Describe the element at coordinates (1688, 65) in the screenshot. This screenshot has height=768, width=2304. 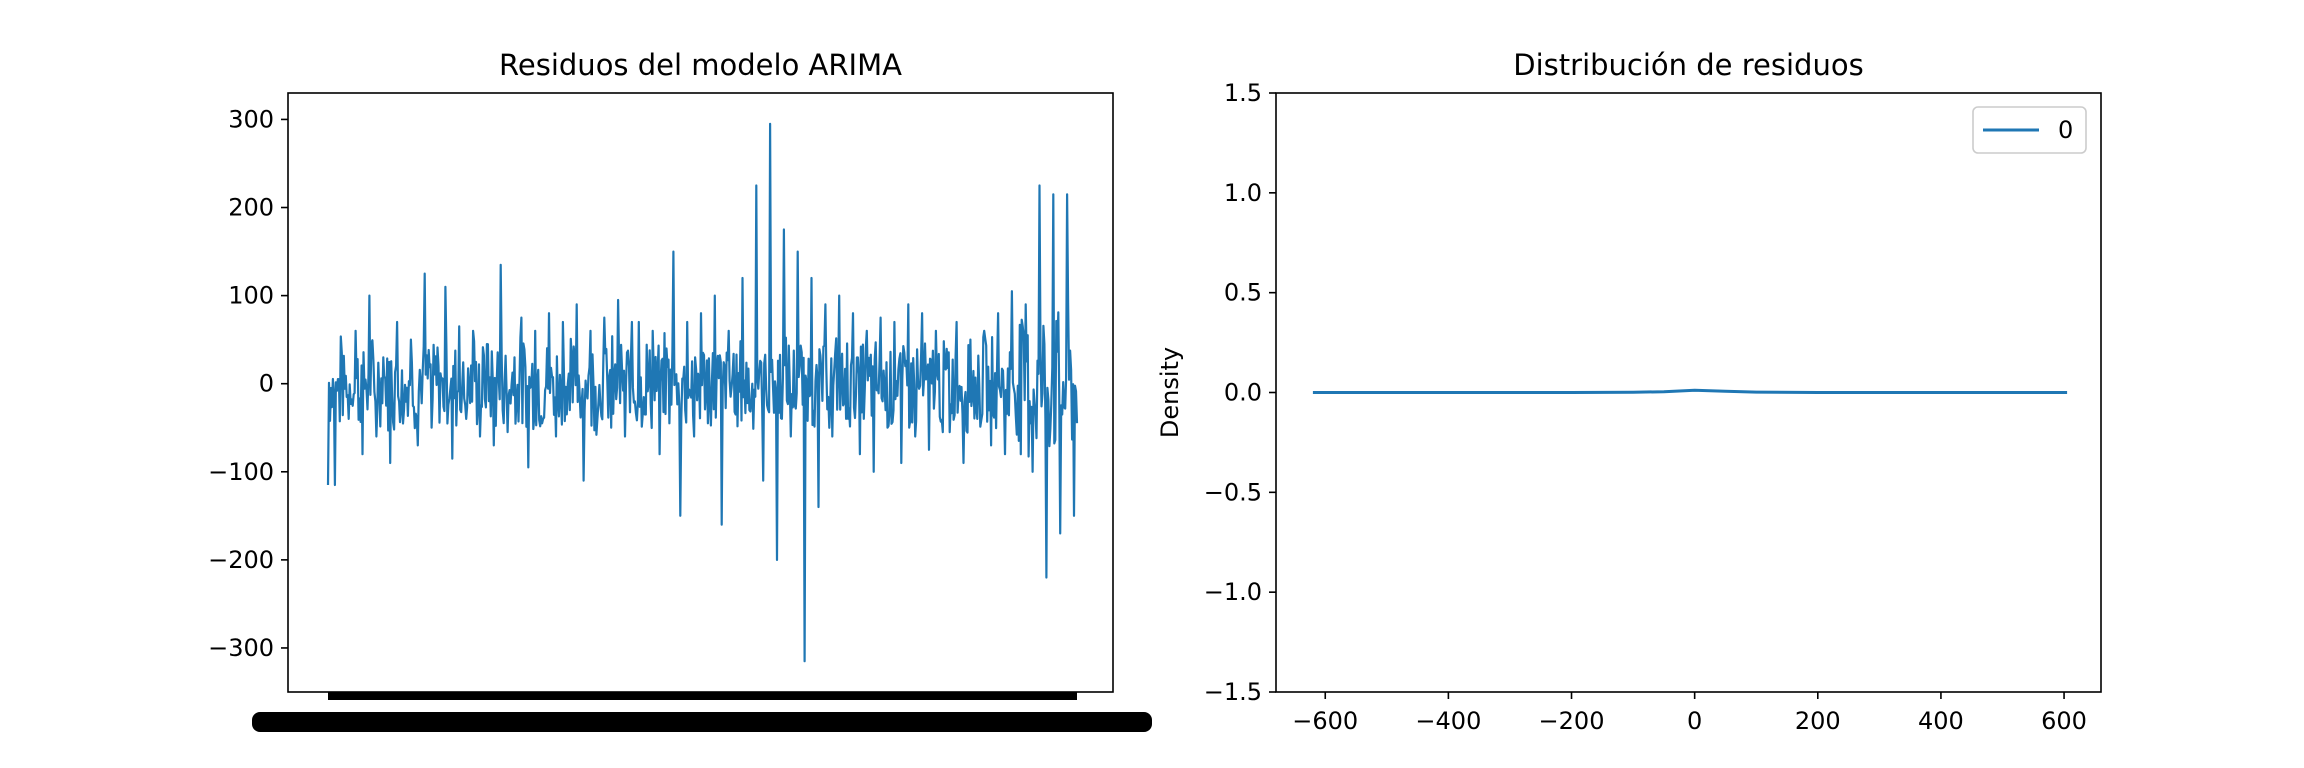
I see `density-title: Distribución de residuos` at that location.